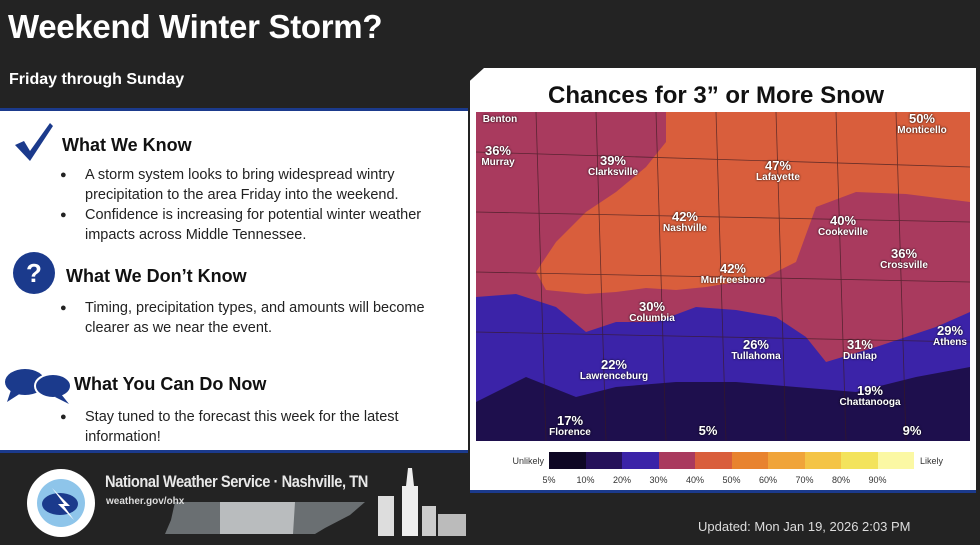  Describe the element at coordinates (922, 124) in the screenshot. I see `map-label: 50% Monticello` at that location.